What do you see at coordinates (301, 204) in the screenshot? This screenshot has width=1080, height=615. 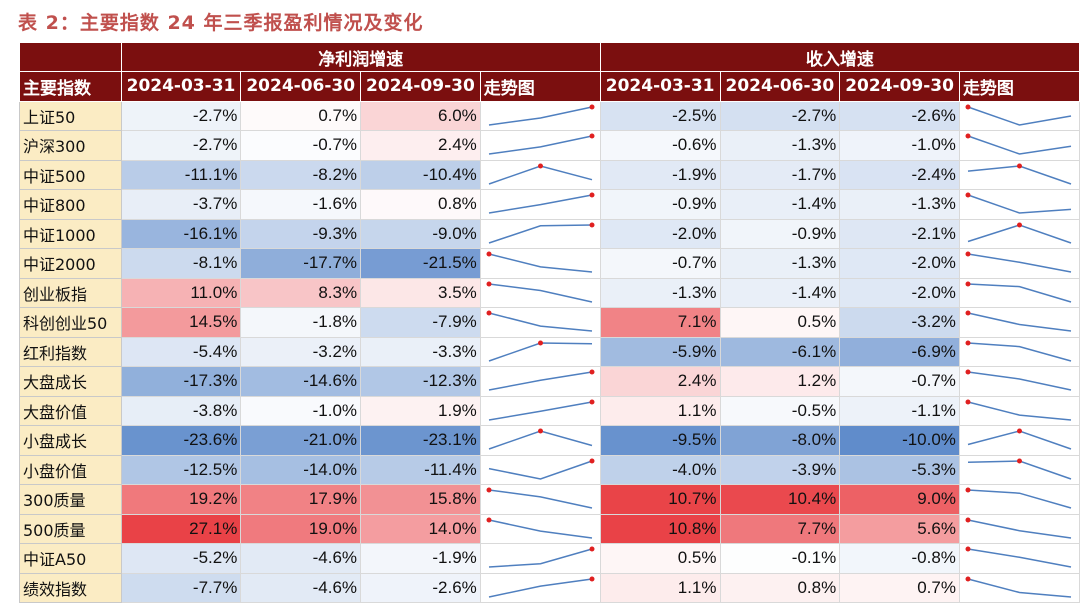 I see `profit-growth-cell: -1.6%` at bounding box center [301, 204].